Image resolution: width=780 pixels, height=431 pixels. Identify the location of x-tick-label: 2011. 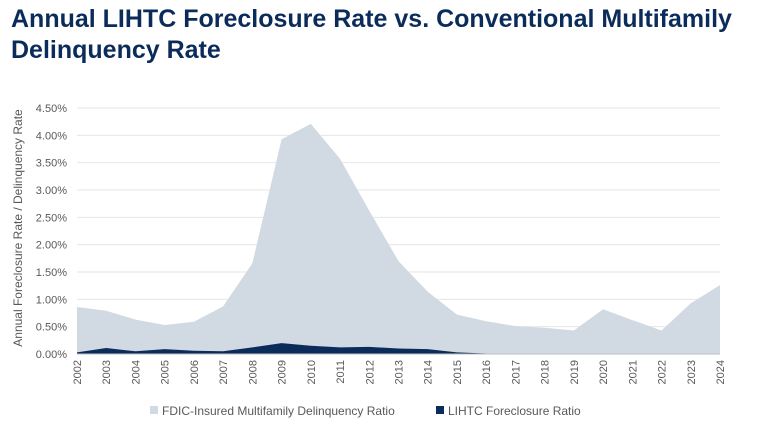
(341, 372).